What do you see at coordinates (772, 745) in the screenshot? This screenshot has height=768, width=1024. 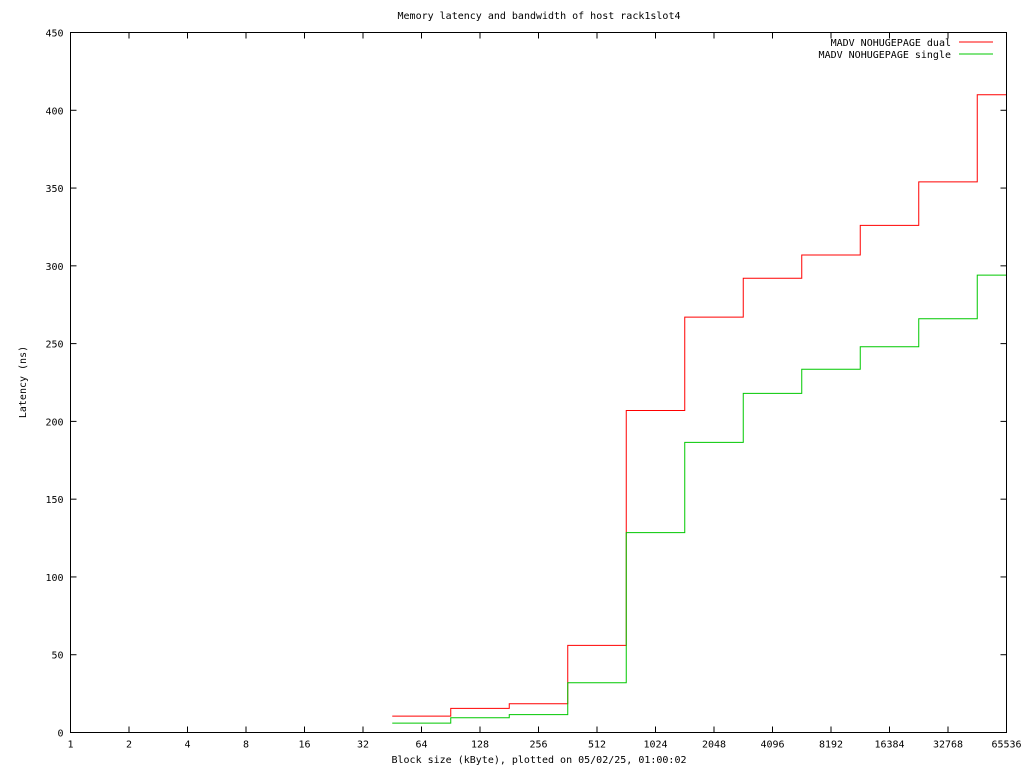 I see `x-tick-label-12: 4096` at bounding box center [772, 745].